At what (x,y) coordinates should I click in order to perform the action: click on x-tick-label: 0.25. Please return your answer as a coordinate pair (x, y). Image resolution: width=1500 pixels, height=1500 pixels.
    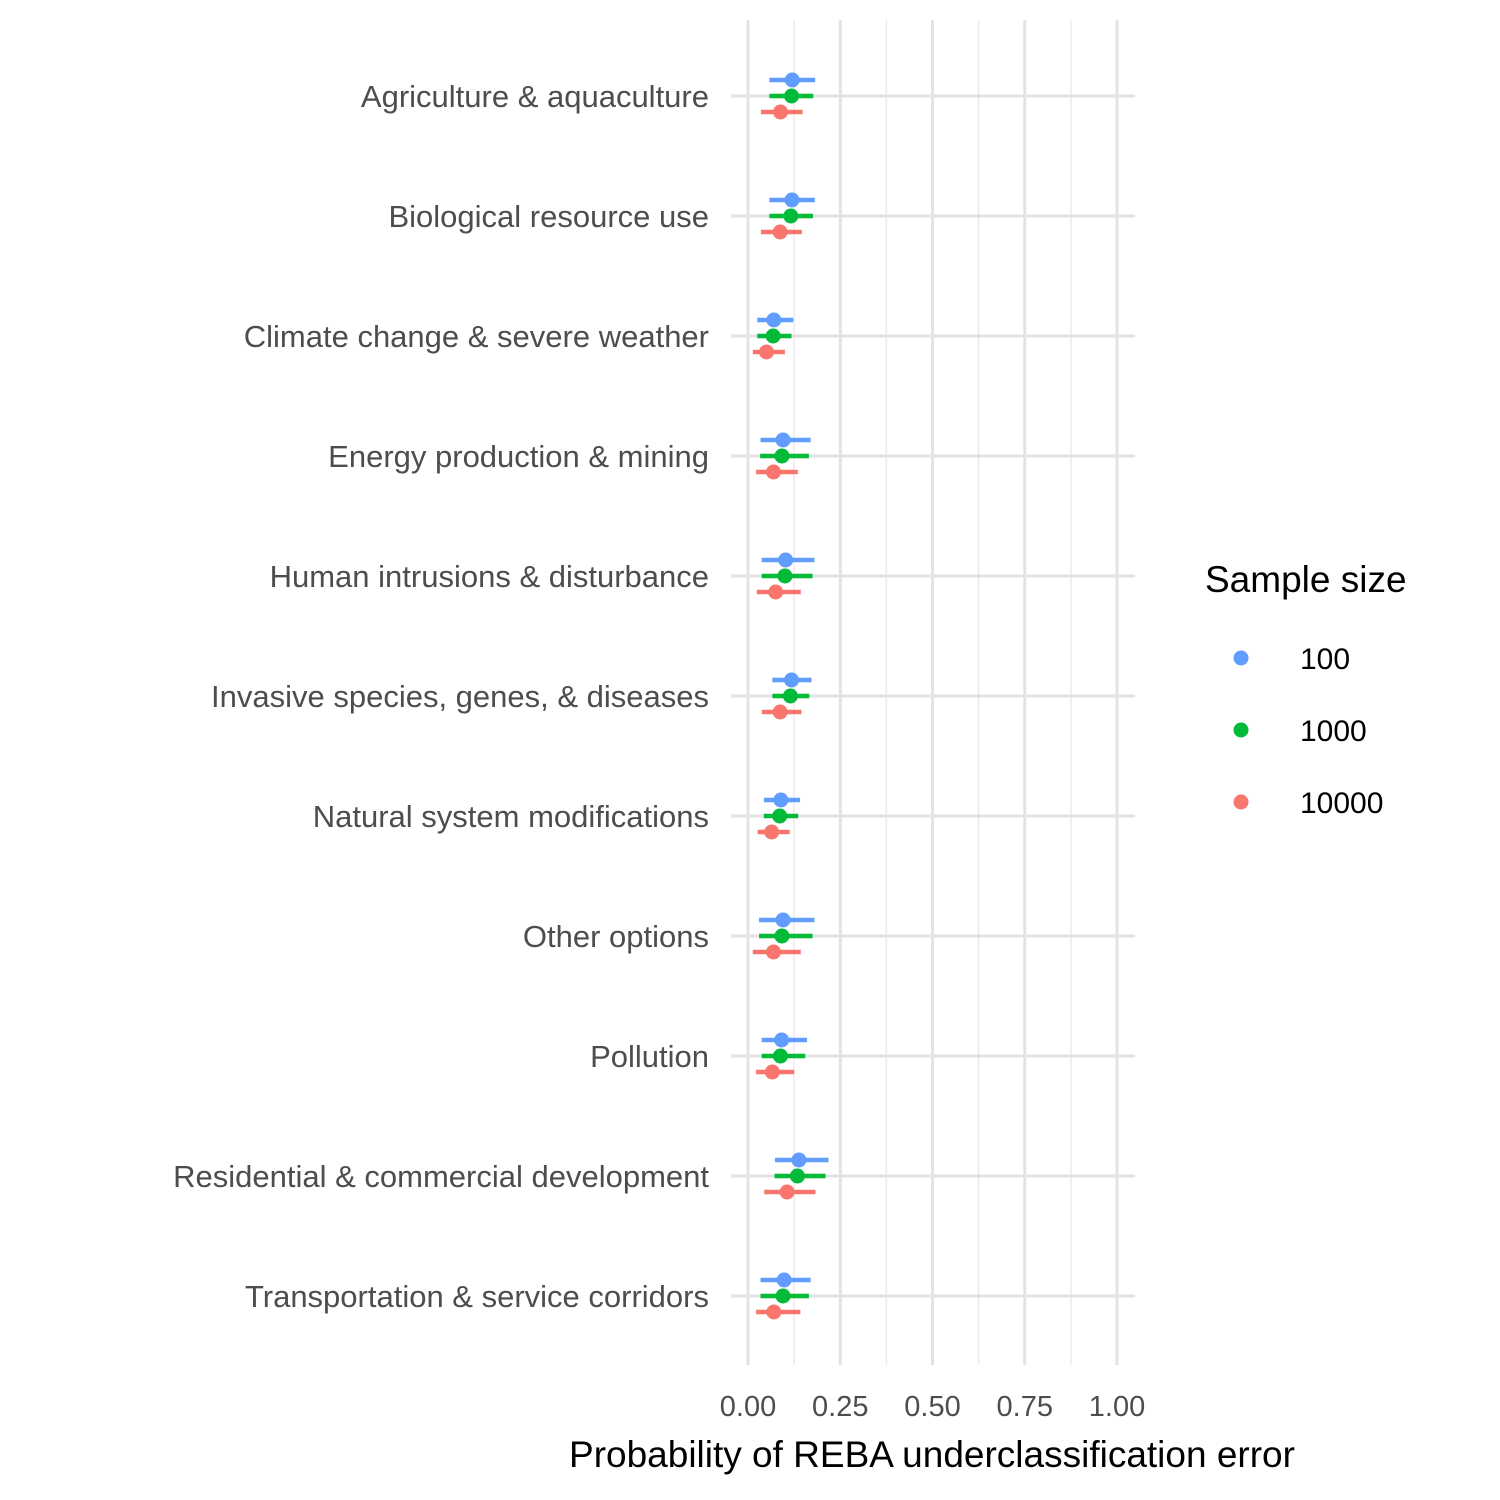
    Looking at the image, I should click on (840, 1407).